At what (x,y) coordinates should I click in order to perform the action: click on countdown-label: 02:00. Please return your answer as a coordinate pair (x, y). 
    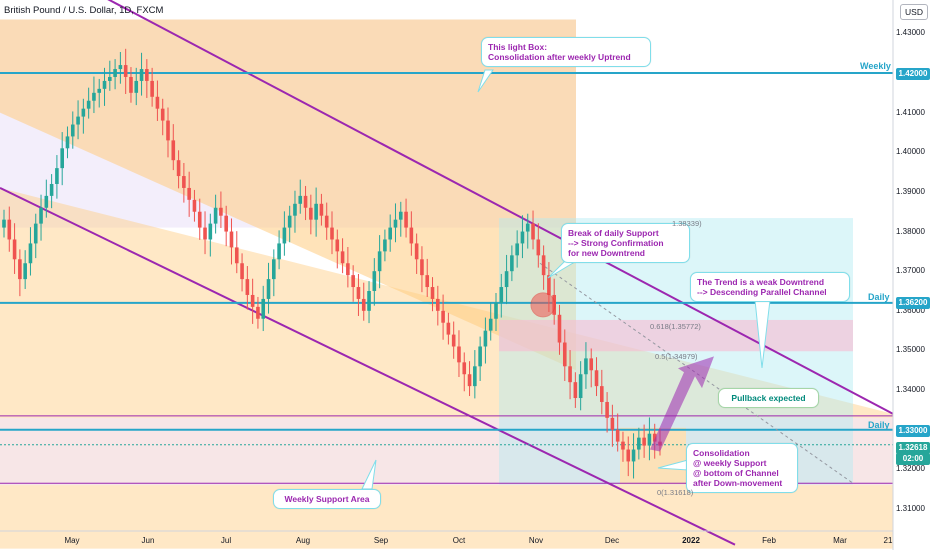
    Looking at the image, I should click on (913, 459).